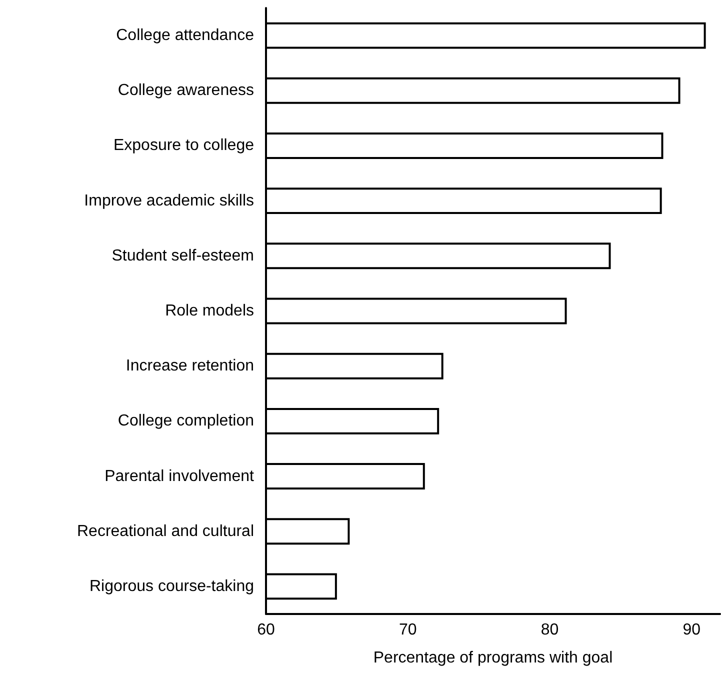  What do you see at coordinates (186, 421) in the screenshot?
I see `y-tick-label: College completion` at bounding box center [186, 421].